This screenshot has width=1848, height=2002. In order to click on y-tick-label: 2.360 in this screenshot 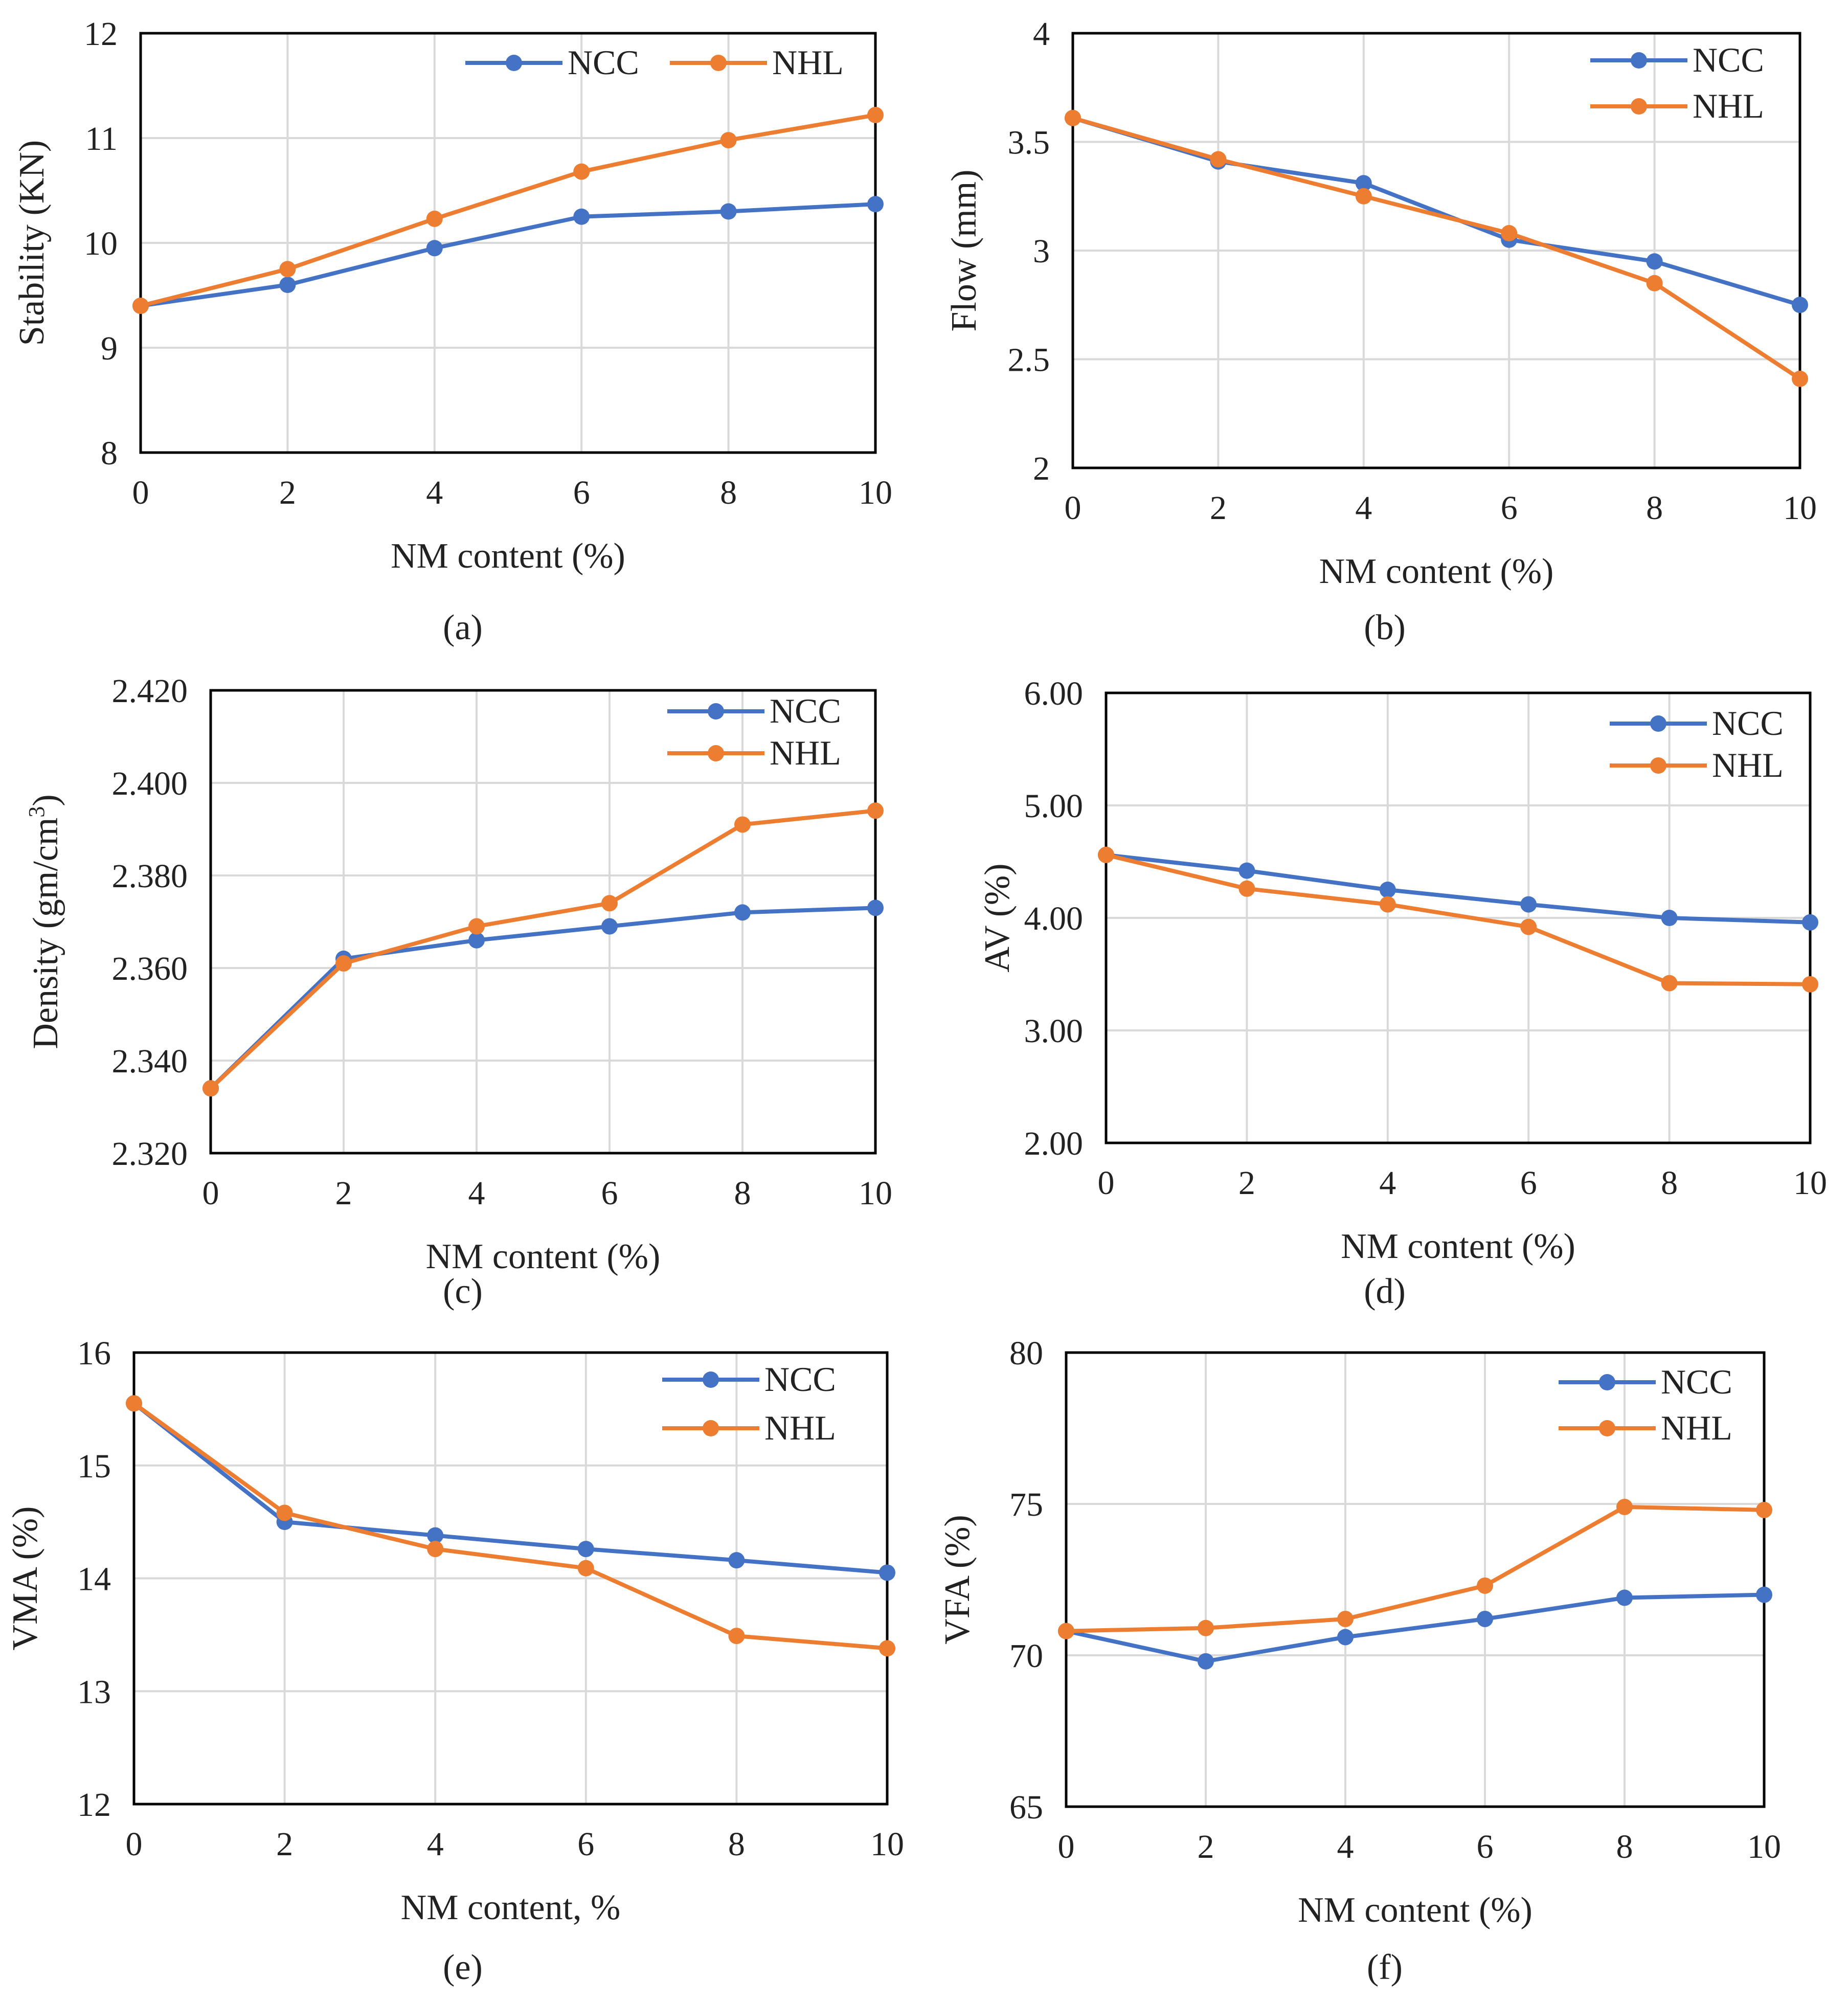, I will do `click(150, 968)`.